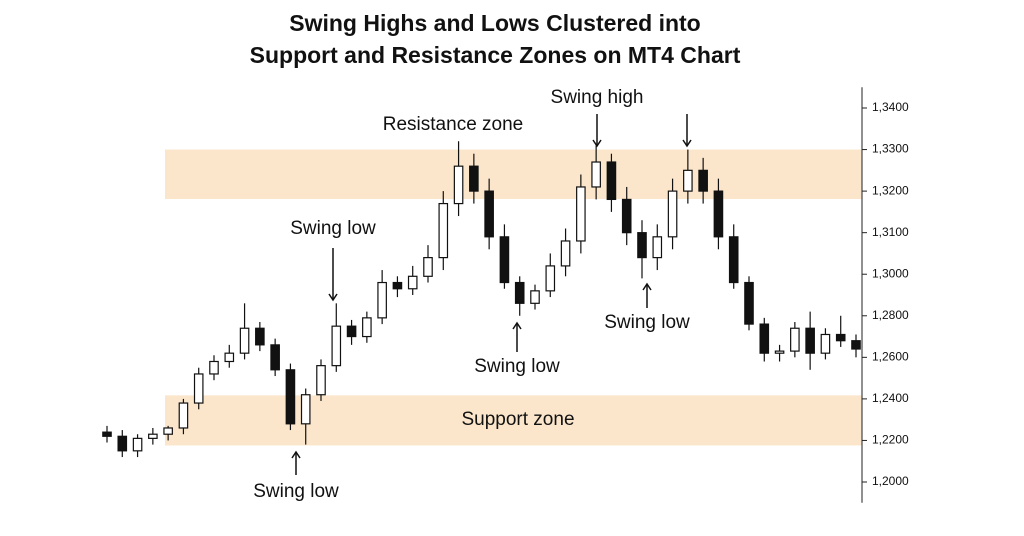 The height and width of the screenshot is (536, 1024). What do you see at coordinates (517, 419) in the screenshot?
I see `zone-label: Support zone` at bounding box center [517, 419].